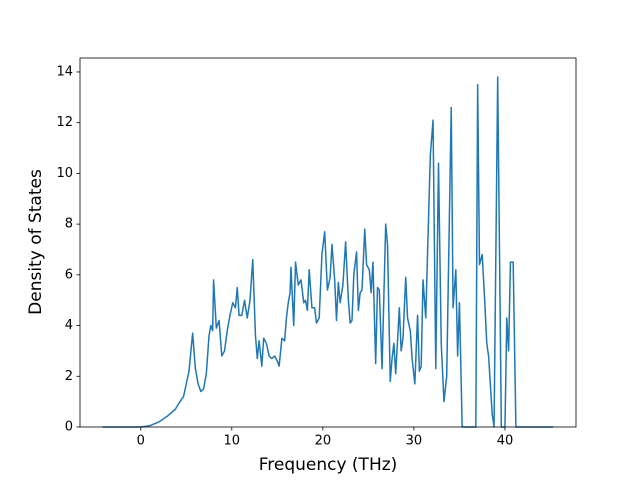 This screenshot has height=480, width=640. I want to click on y-tick-label: 0, so click(69, 427).